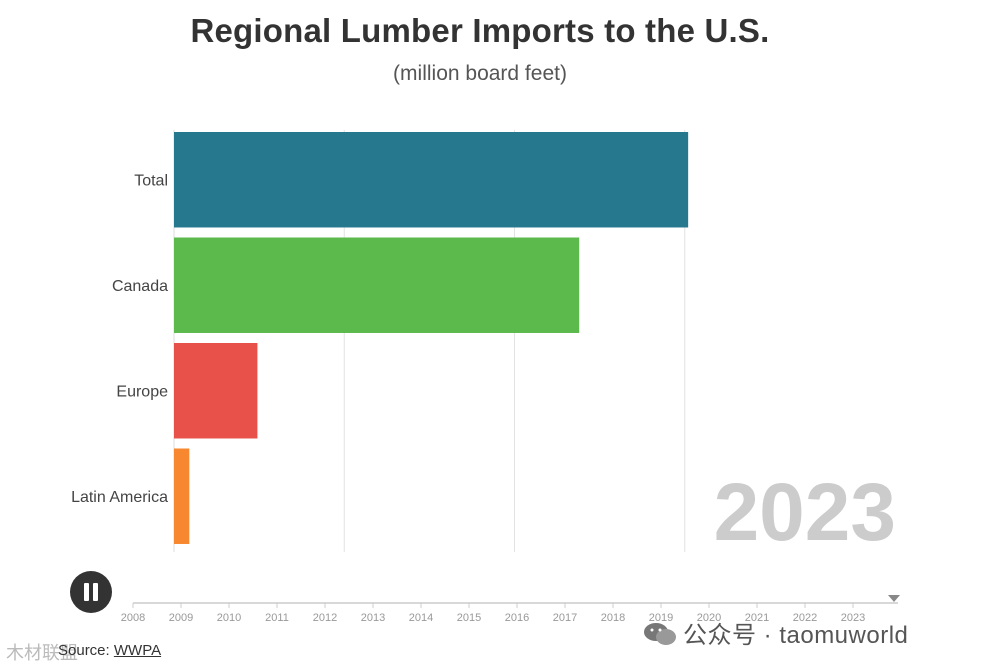 The image size is (982, 669). I want to click on watermark: 公众号 · taomuworld, so click(775, 632).